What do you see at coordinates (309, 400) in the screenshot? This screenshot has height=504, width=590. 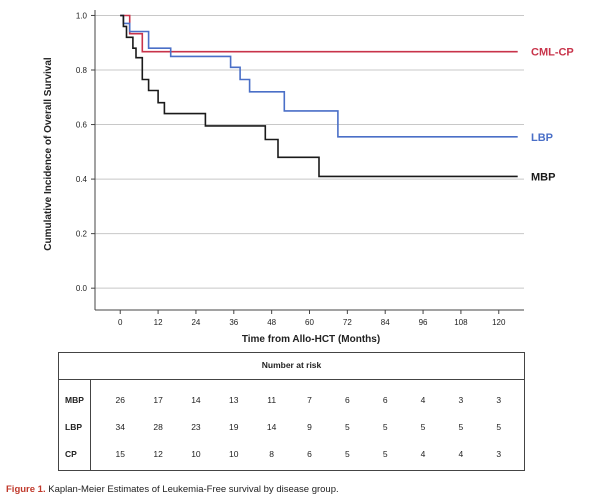 I see `risk-cell: 7` at bounding box center [309, 400].